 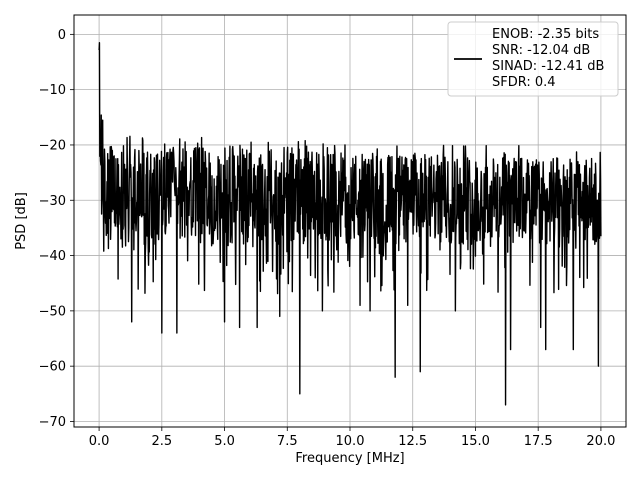 What do you see at coordinates (538, 441) in the screenshot?
I see `x-tick-label: 17.5` at bounding box center [538, 441].